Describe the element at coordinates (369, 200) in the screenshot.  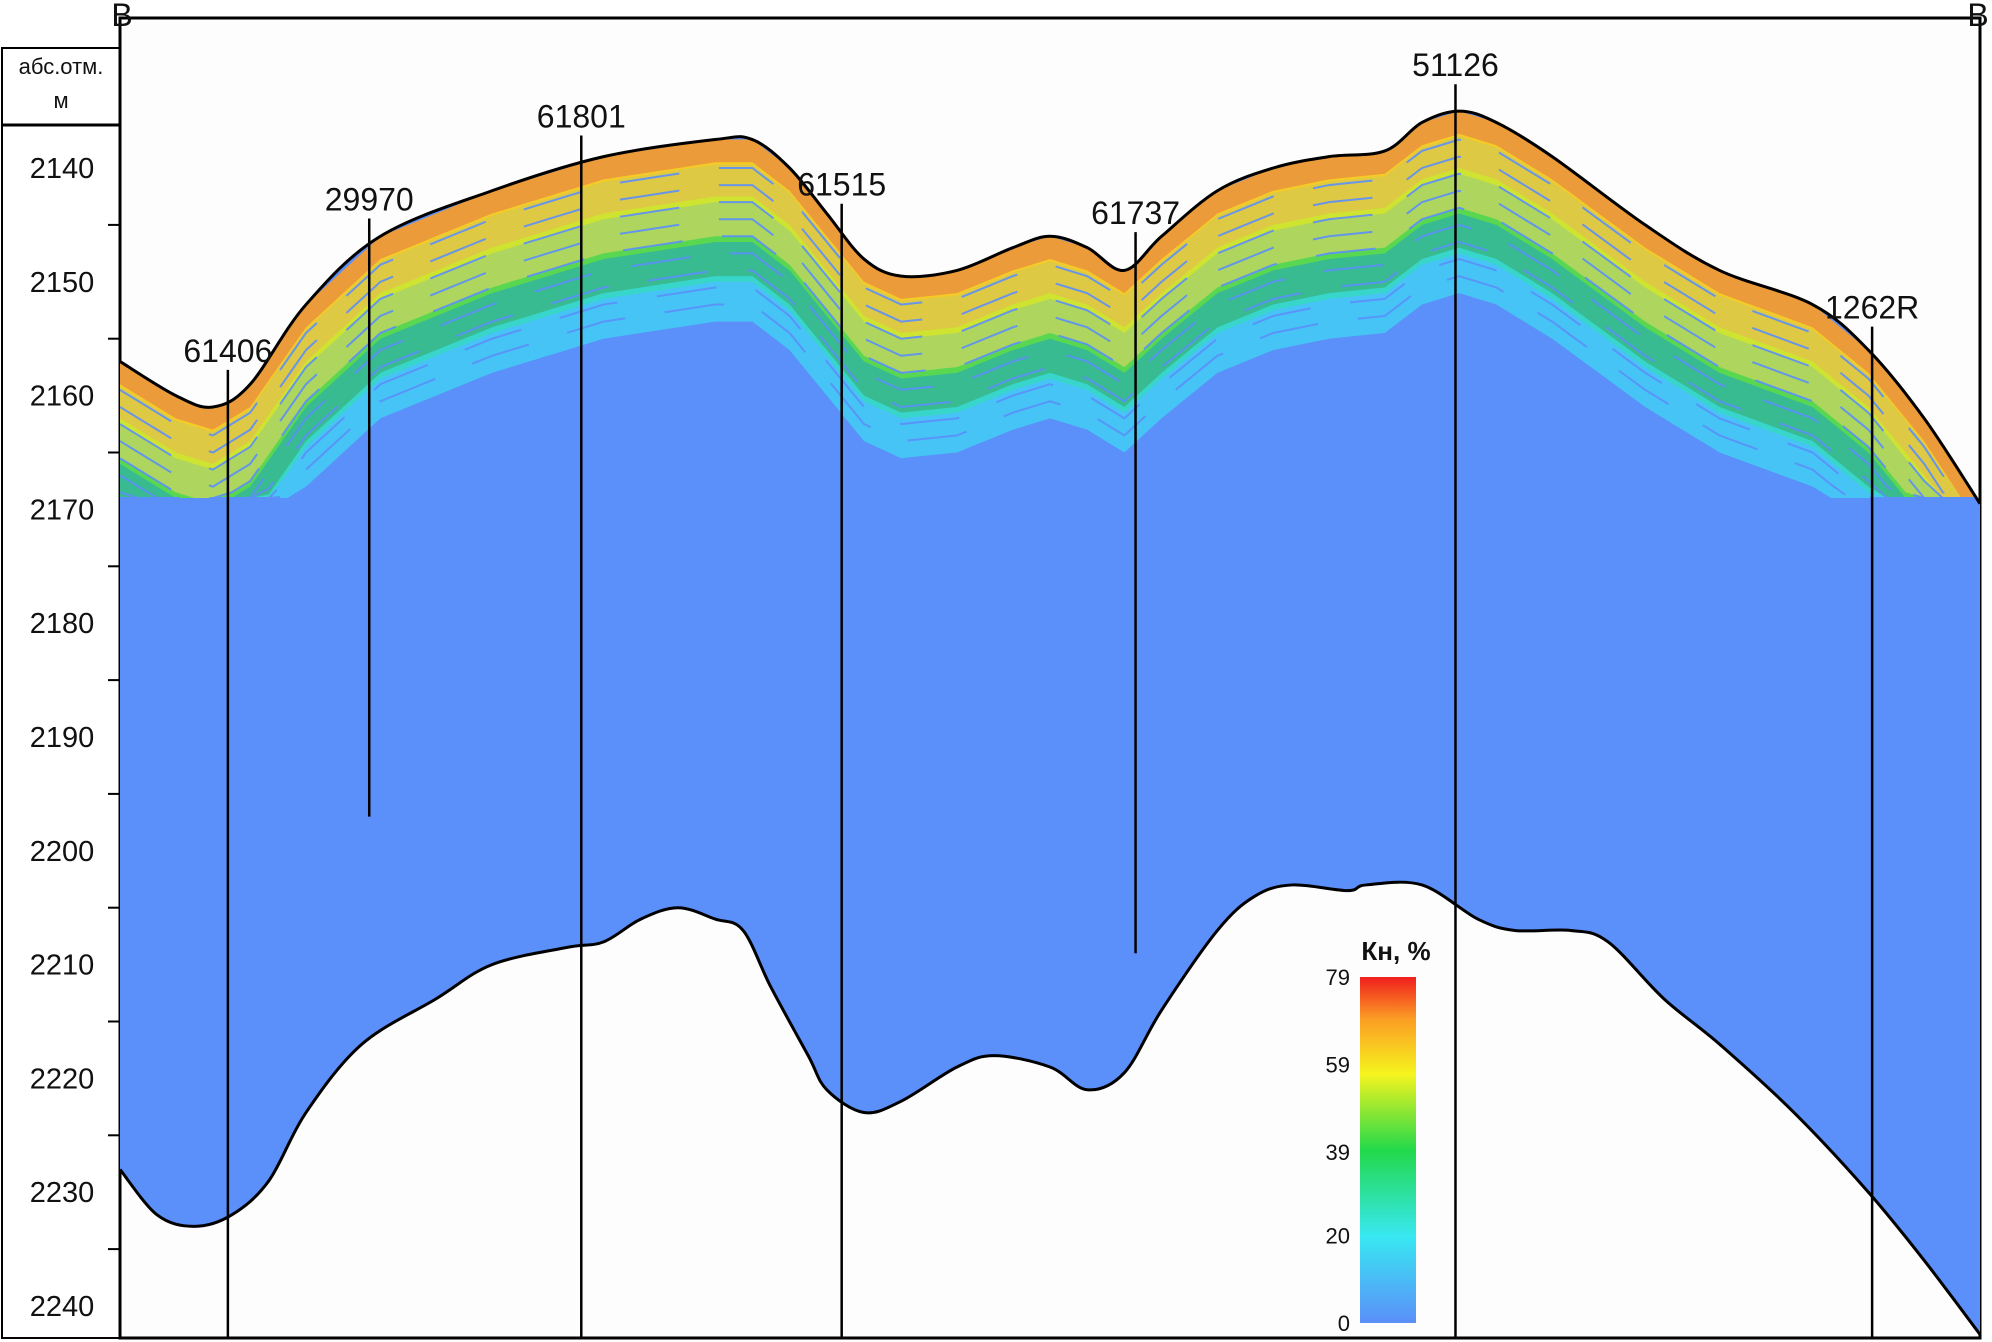
I see `well-label: 29970` at that location.